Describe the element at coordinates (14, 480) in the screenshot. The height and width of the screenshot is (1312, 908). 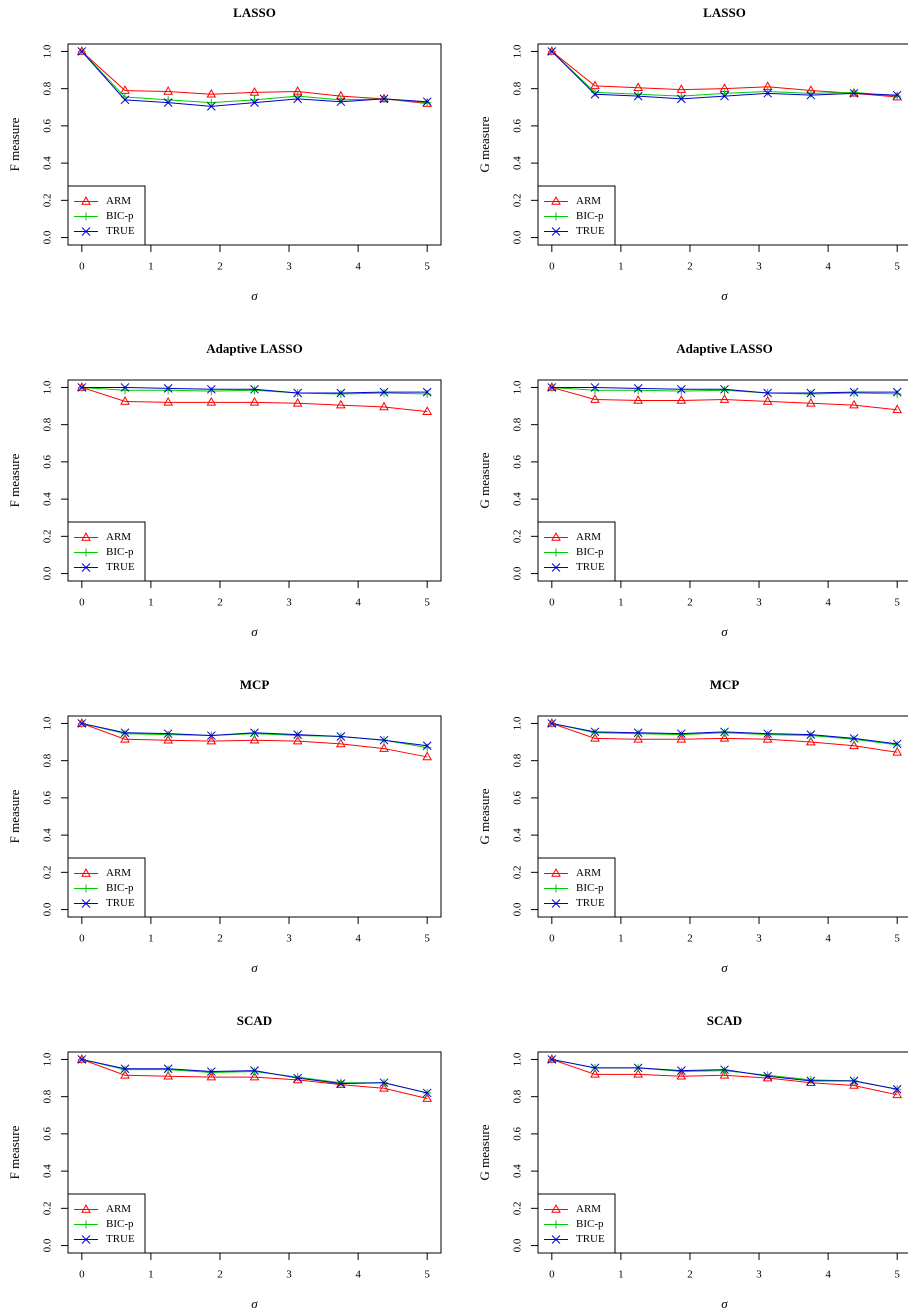
I see `y-axis-label: F measure` at that location.